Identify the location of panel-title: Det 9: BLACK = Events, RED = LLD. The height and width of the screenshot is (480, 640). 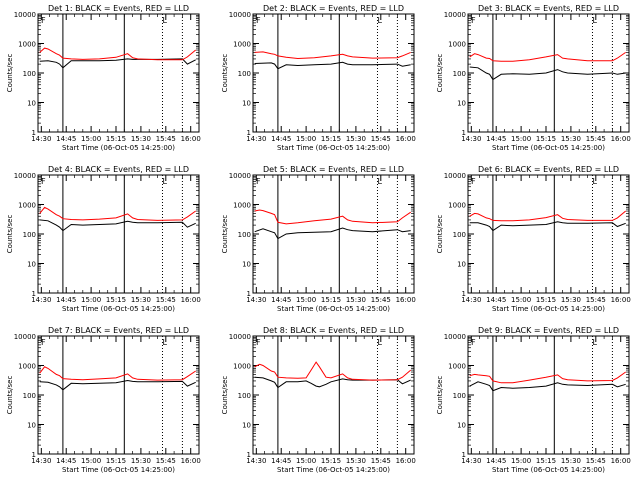
(548, 330).